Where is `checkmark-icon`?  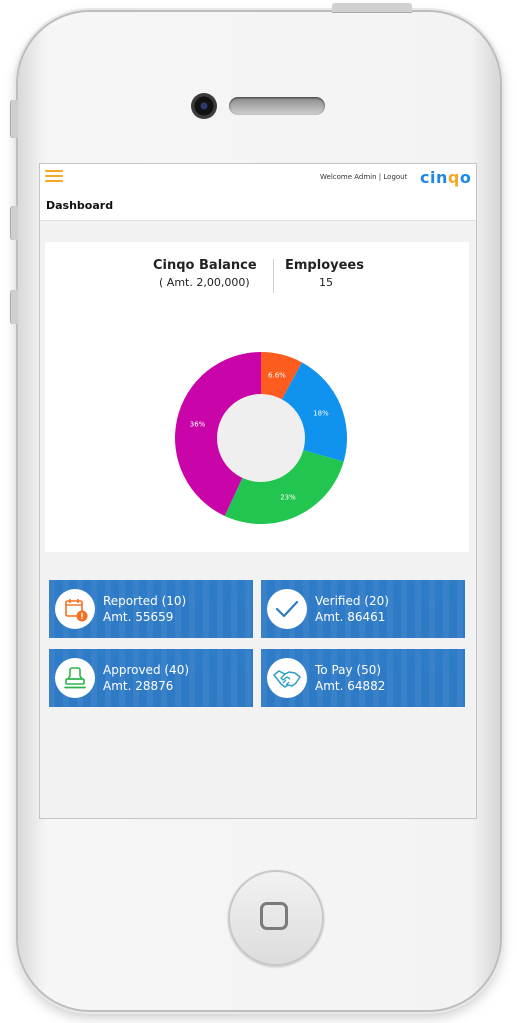
checkmark-icon is located at coordinates (287, 609).